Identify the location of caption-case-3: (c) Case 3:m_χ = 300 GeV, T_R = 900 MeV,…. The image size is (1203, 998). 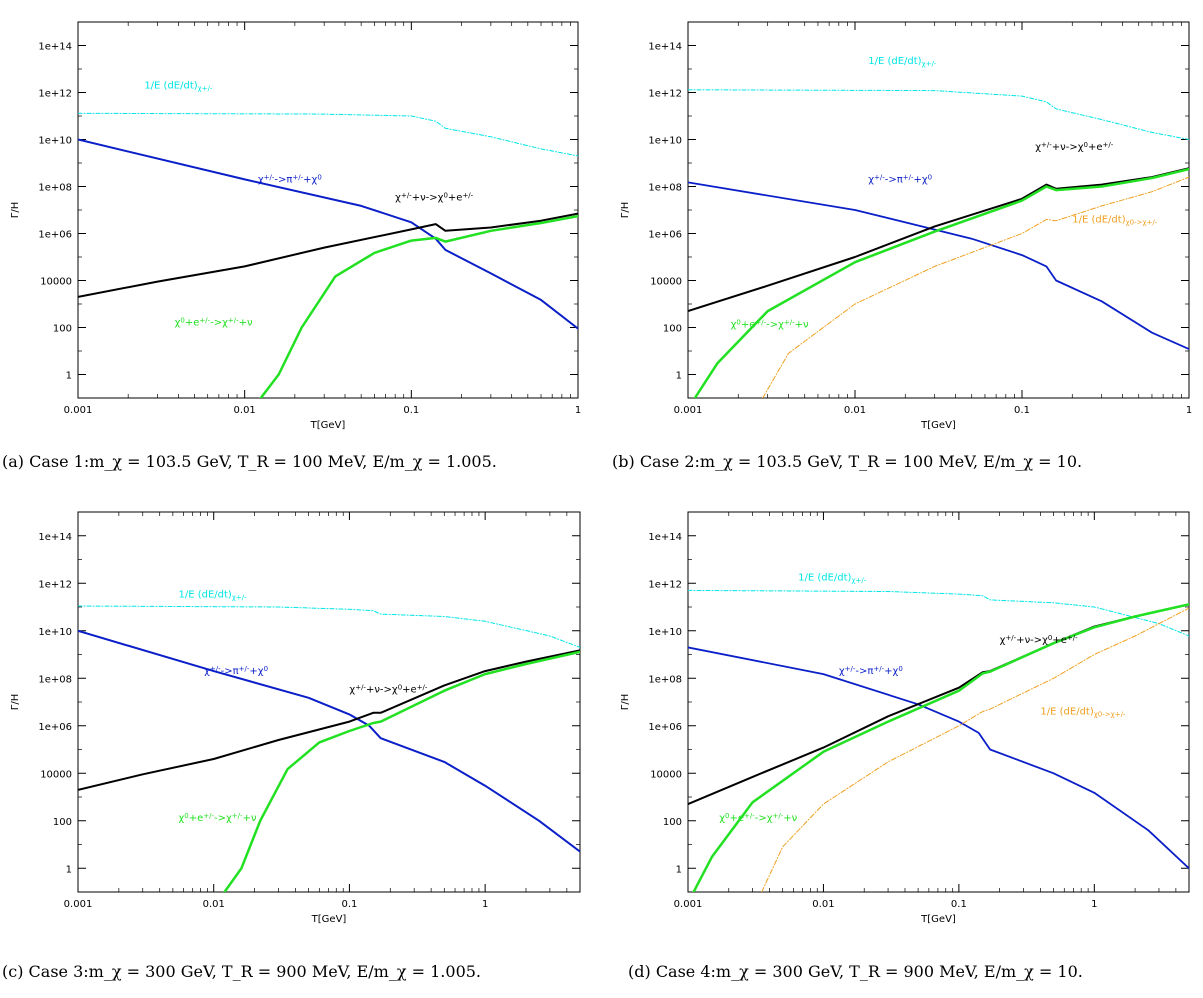
(242, 971).